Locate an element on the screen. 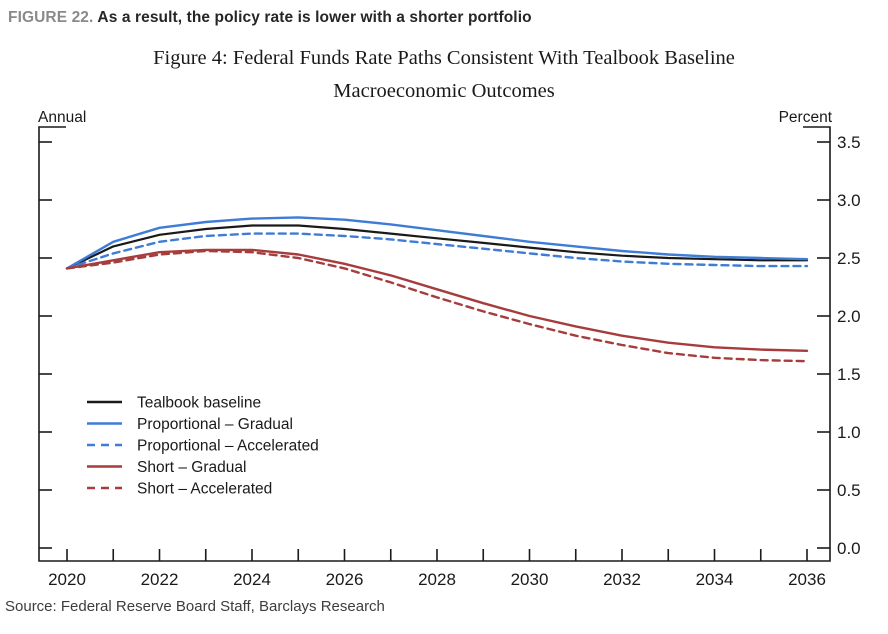 The height and width of the screenshot is (634, 888). y-axis-tick-label: 3.5 is located at coordinates (849, 142).